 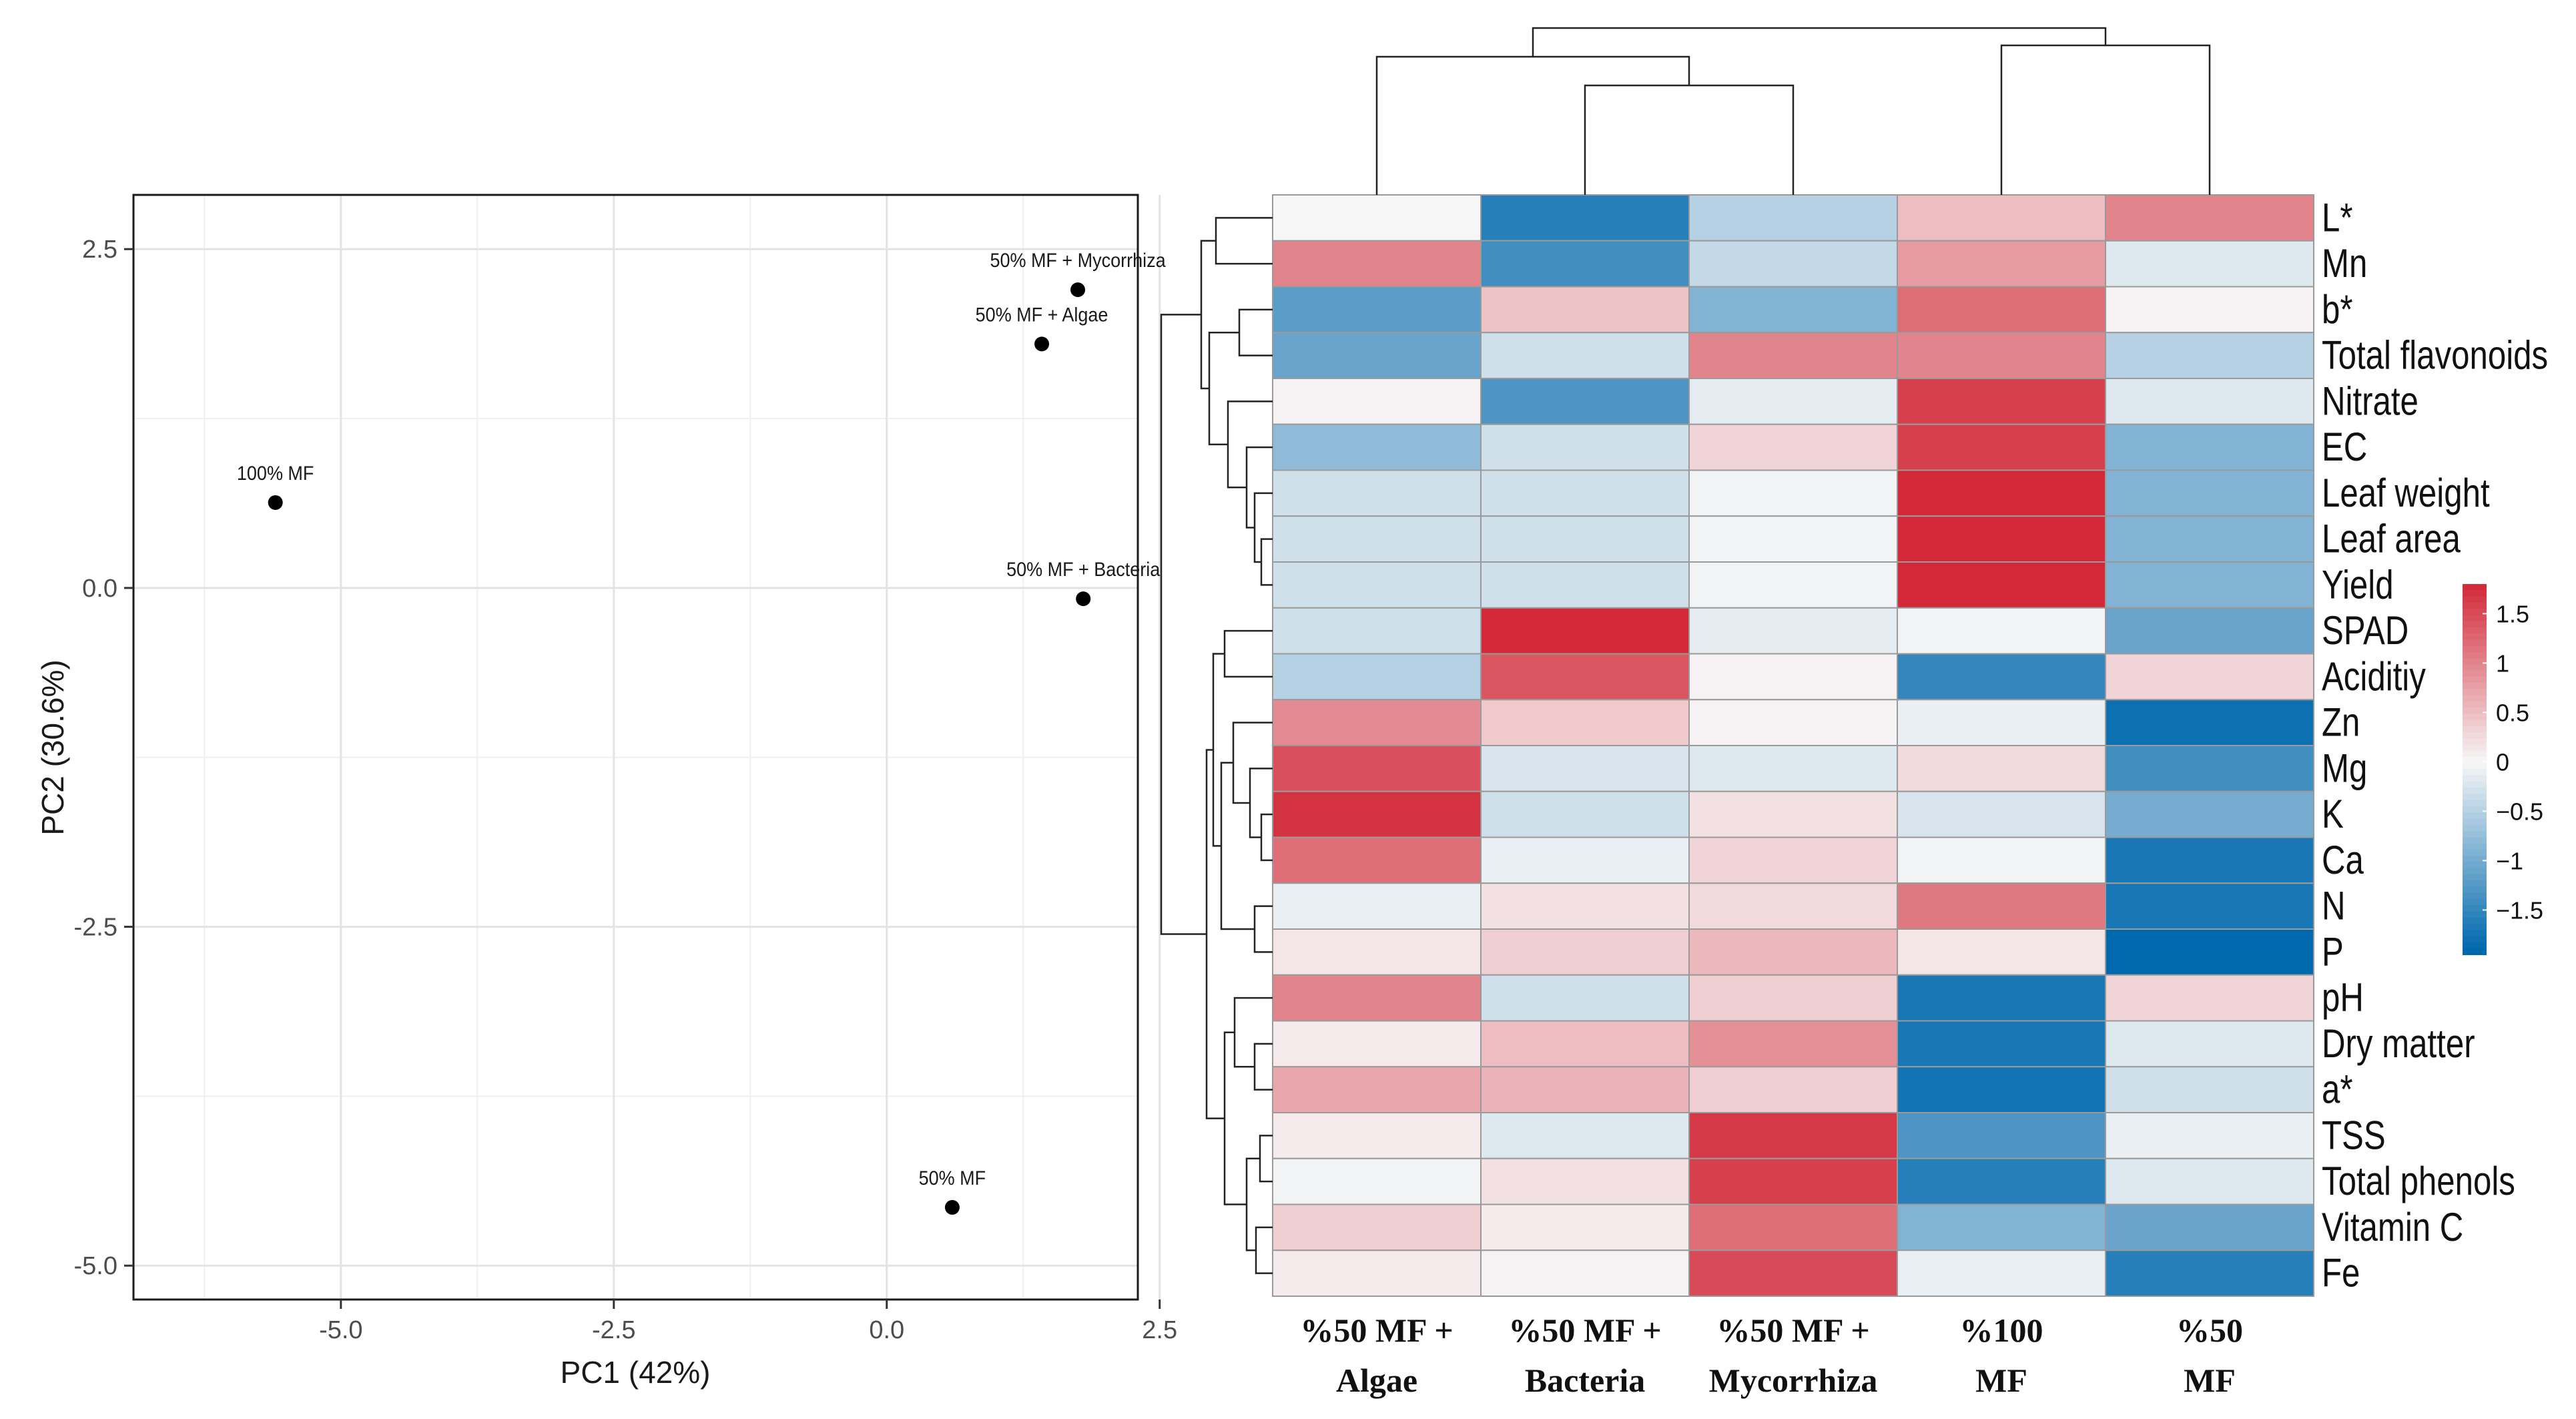 What do you see at coordinates (2337, 1089) in the screenshot?
I see `row-label-a: a*` at bounding box center [2337, 1089].